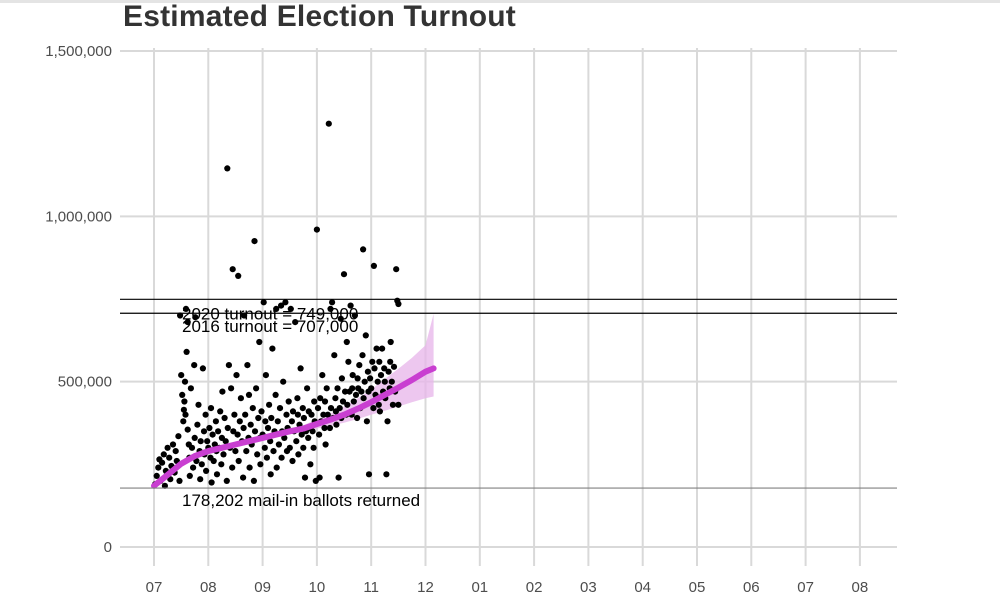 The image size is (1000, 614). What do you see at coordinates (154, 587) in the screenshot?
I see `x-tick-label: 07` at bounding box center [154, 587].